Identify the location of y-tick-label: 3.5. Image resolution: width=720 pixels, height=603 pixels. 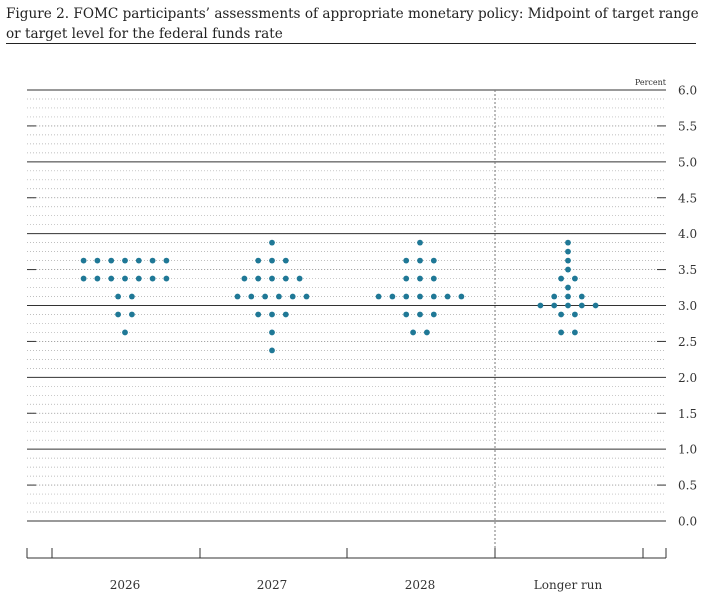
(687, 270).